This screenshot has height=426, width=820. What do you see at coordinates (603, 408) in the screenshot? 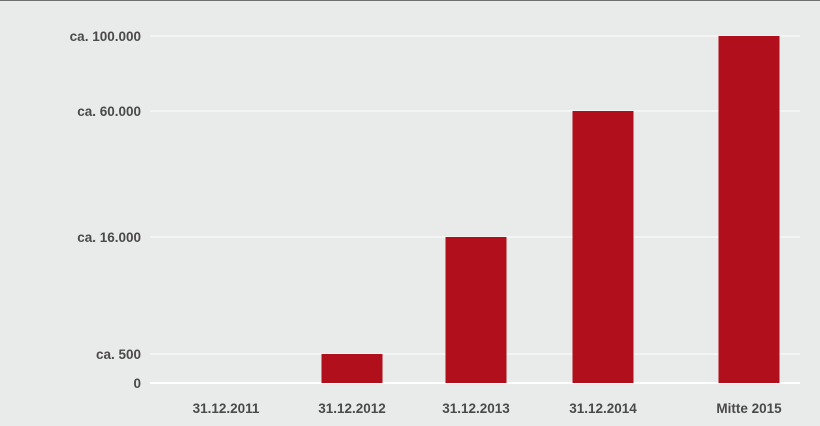
I see `x-tick-label: 31.12.2014` at bounding box center [603, 408].